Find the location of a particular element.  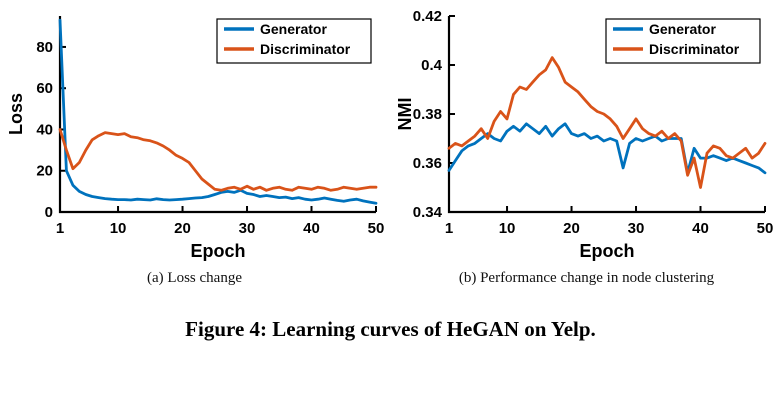

y-tick-label: 0 is located at coordinates (49, 212).